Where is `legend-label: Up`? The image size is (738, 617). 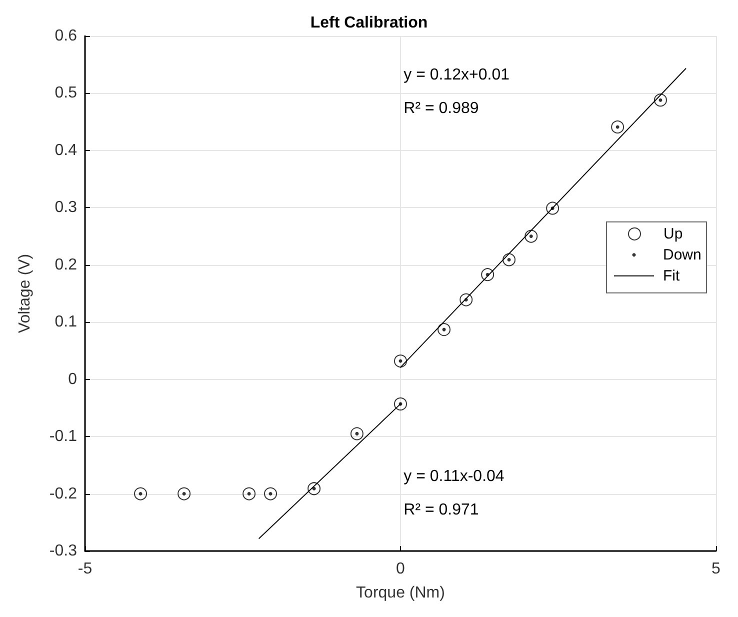
legend-label: Up is located at coordinates (673, 233).